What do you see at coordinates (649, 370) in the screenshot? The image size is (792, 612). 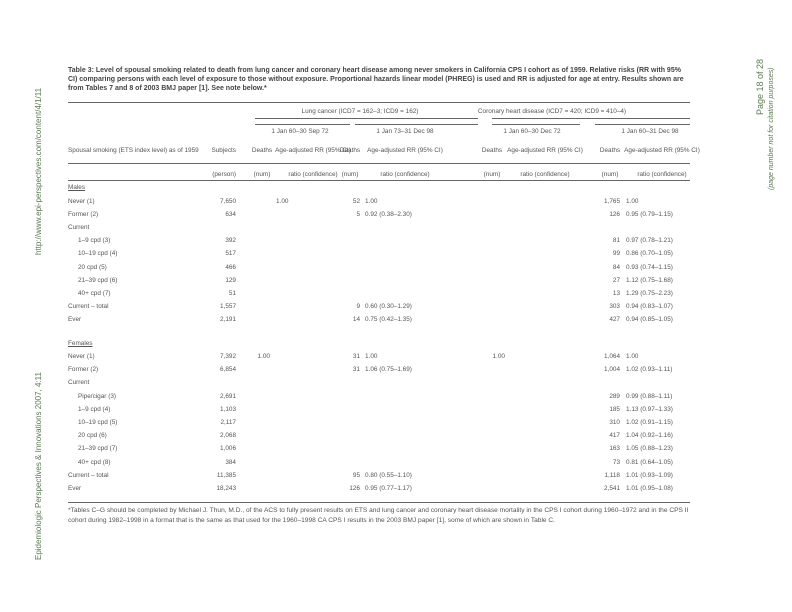 I see `cell: 1.02 (0.93–1.11)` at bounding box center [649, 370].